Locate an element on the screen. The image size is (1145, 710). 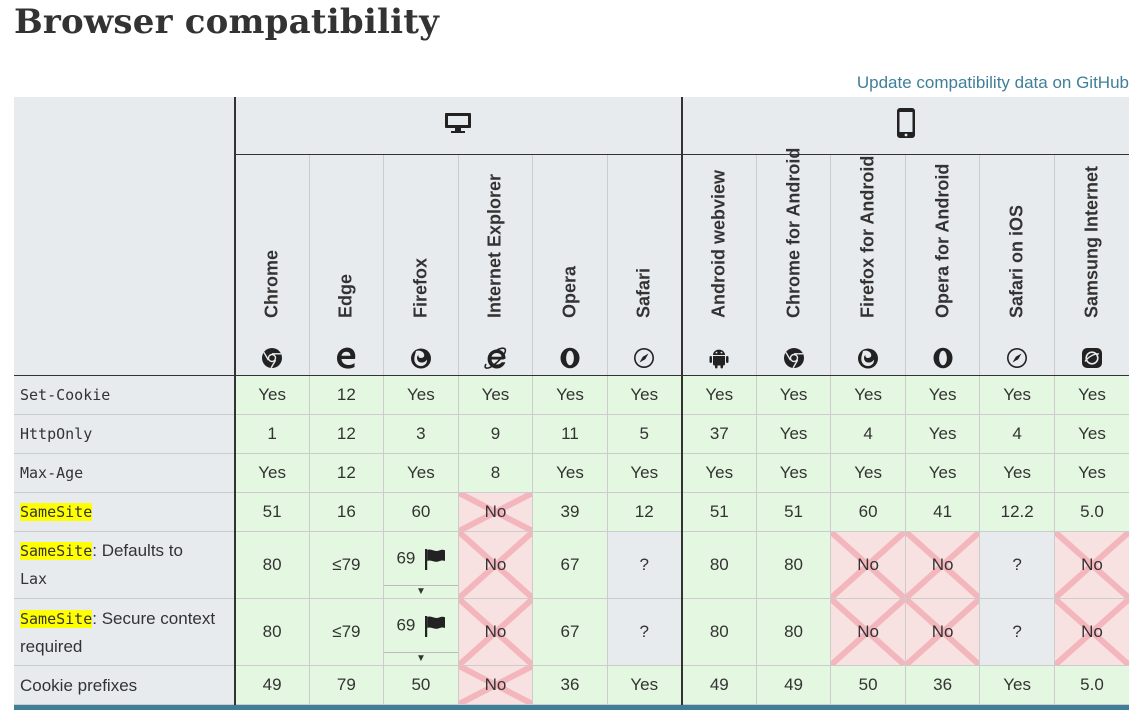
browser-header-edge: Edge is located at coordinates (346, 265).